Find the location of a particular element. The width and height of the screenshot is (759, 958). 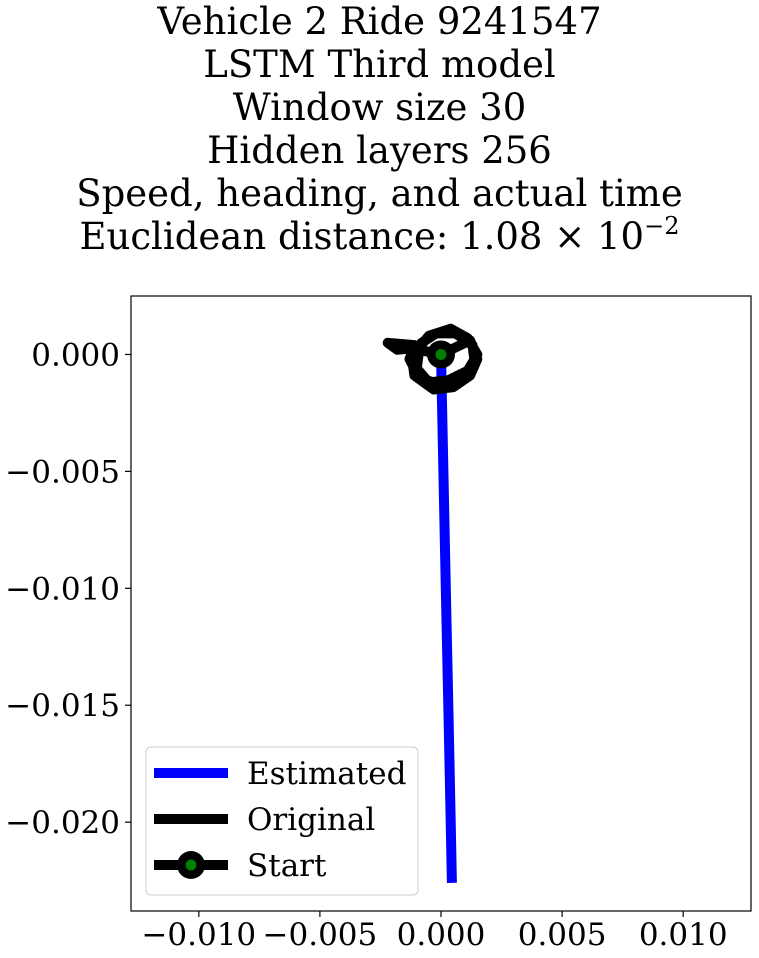

x-tick-label: 0.005 is located at coordinates (562, 935).